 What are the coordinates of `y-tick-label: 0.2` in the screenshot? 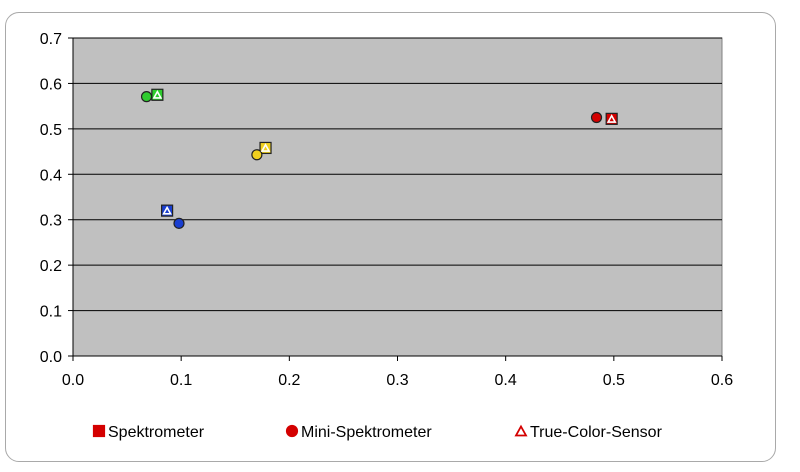 It's located at (51, 266).